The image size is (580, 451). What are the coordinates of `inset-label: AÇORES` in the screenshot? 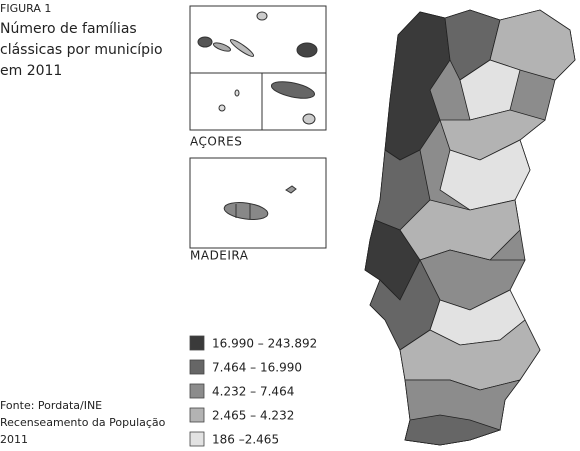 It's located at (216, 142).